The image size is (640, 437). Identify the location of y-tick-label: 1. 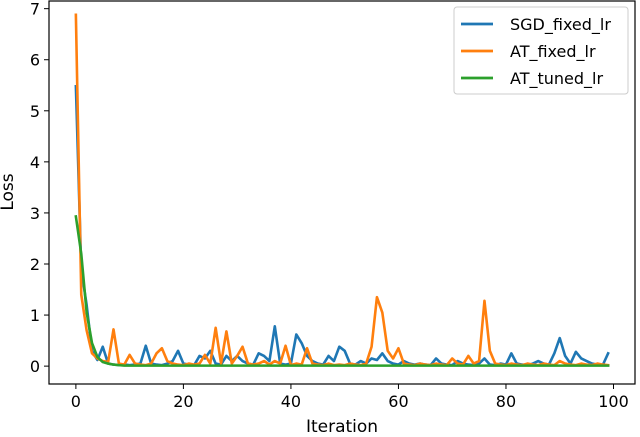
(35, 315).